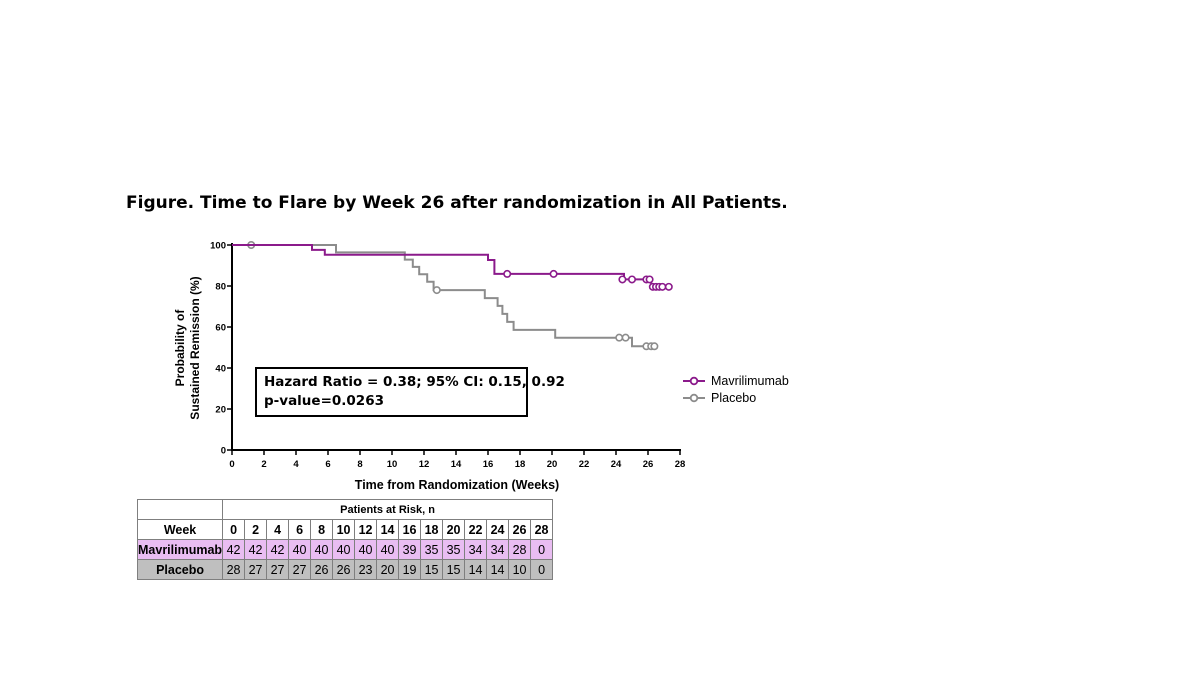 This screenshot has width=1200, height=675. Describe the element at coordinates (300, 529) in the screenshot. I see `week-cell: 6` at that location.